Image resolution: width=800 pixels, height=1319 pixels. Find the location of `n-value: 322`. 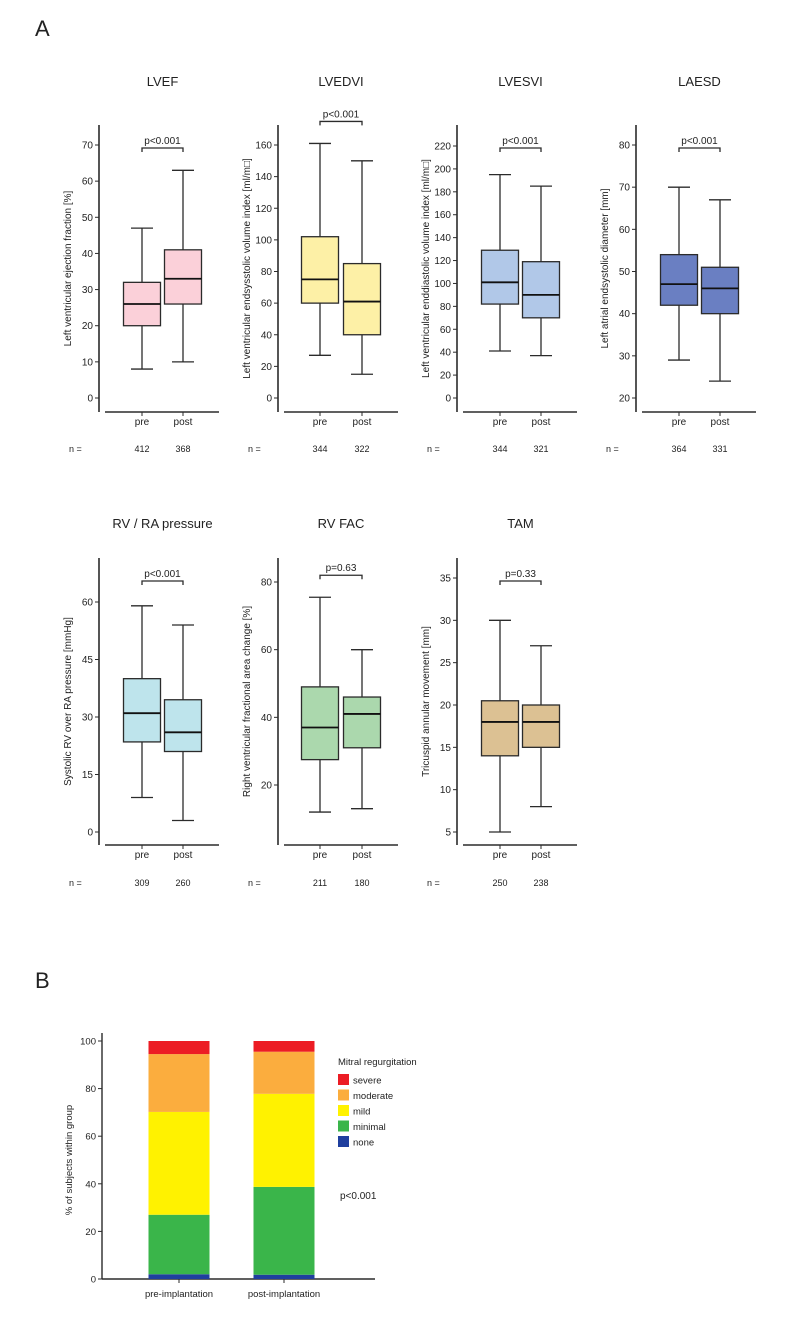

n-value: 322 is located at coordinates (361, 449).